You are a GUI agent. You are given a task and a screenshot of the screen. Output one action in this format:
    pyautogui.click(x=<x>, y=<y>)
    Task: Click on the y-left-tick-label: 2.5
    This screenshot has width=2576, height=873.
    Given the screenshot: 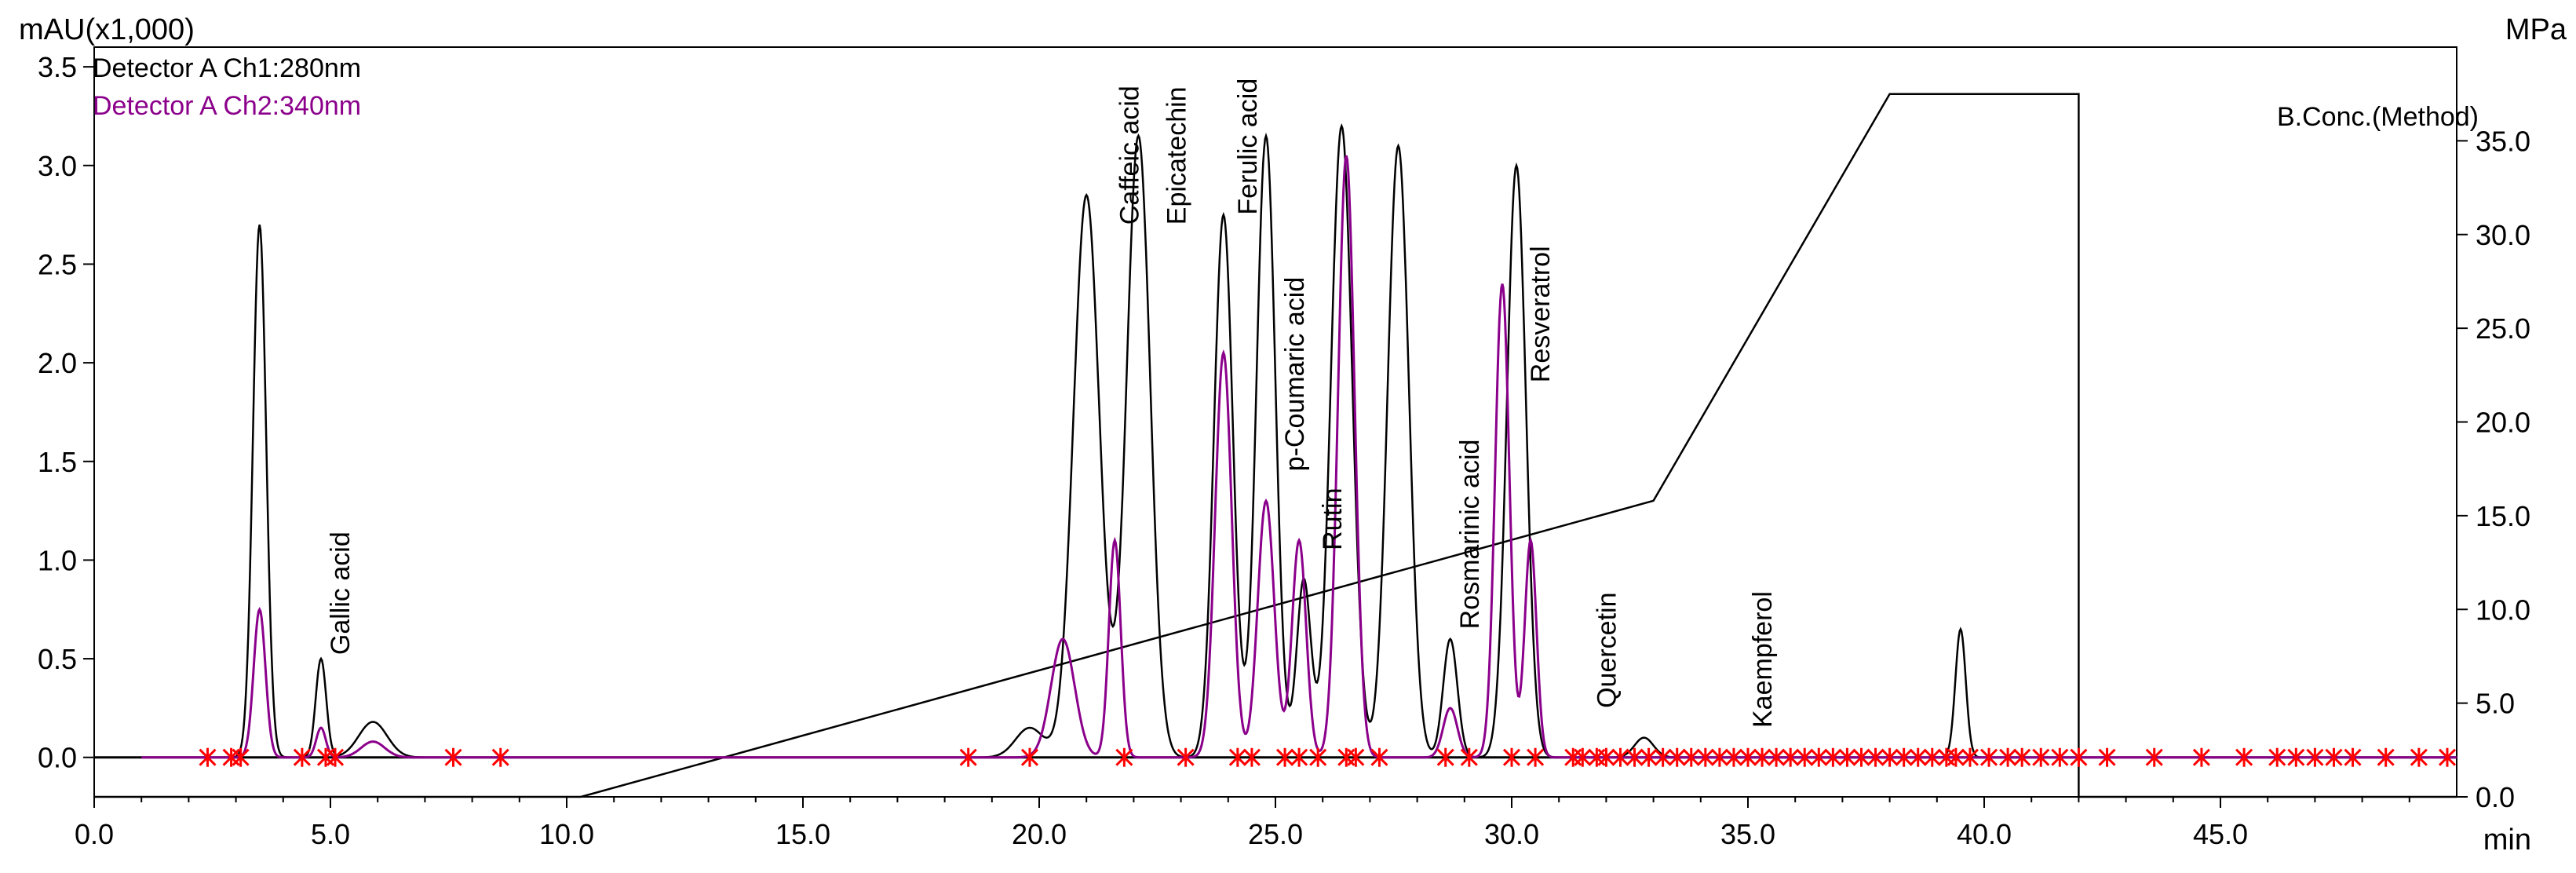 What is the action you would take?
    pyautogui.click(x=57, y=264)
    